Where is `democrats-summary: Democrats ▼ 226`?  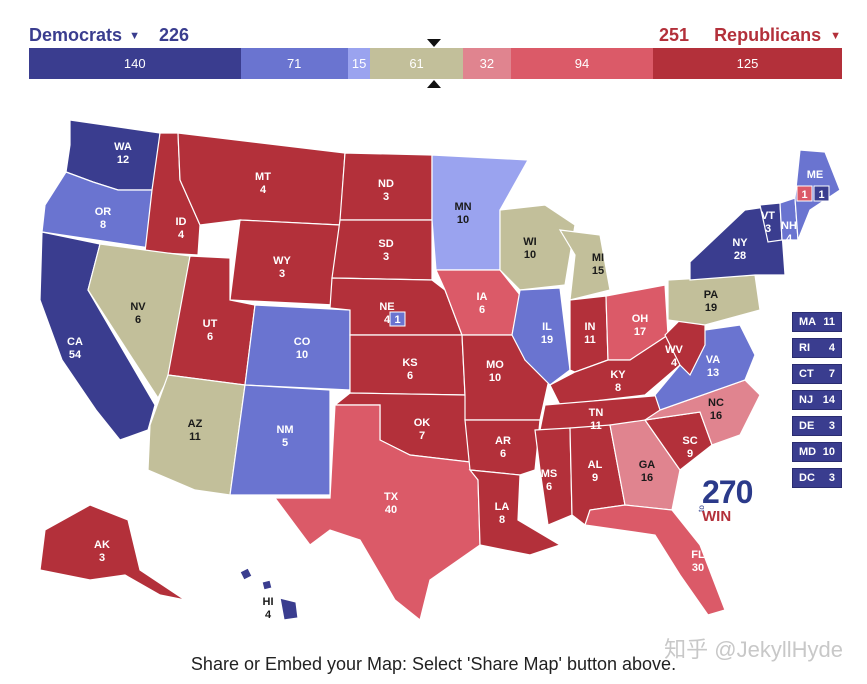
democrats-summary: Democrats ▼ 226 is located at coordinates (109, 35).